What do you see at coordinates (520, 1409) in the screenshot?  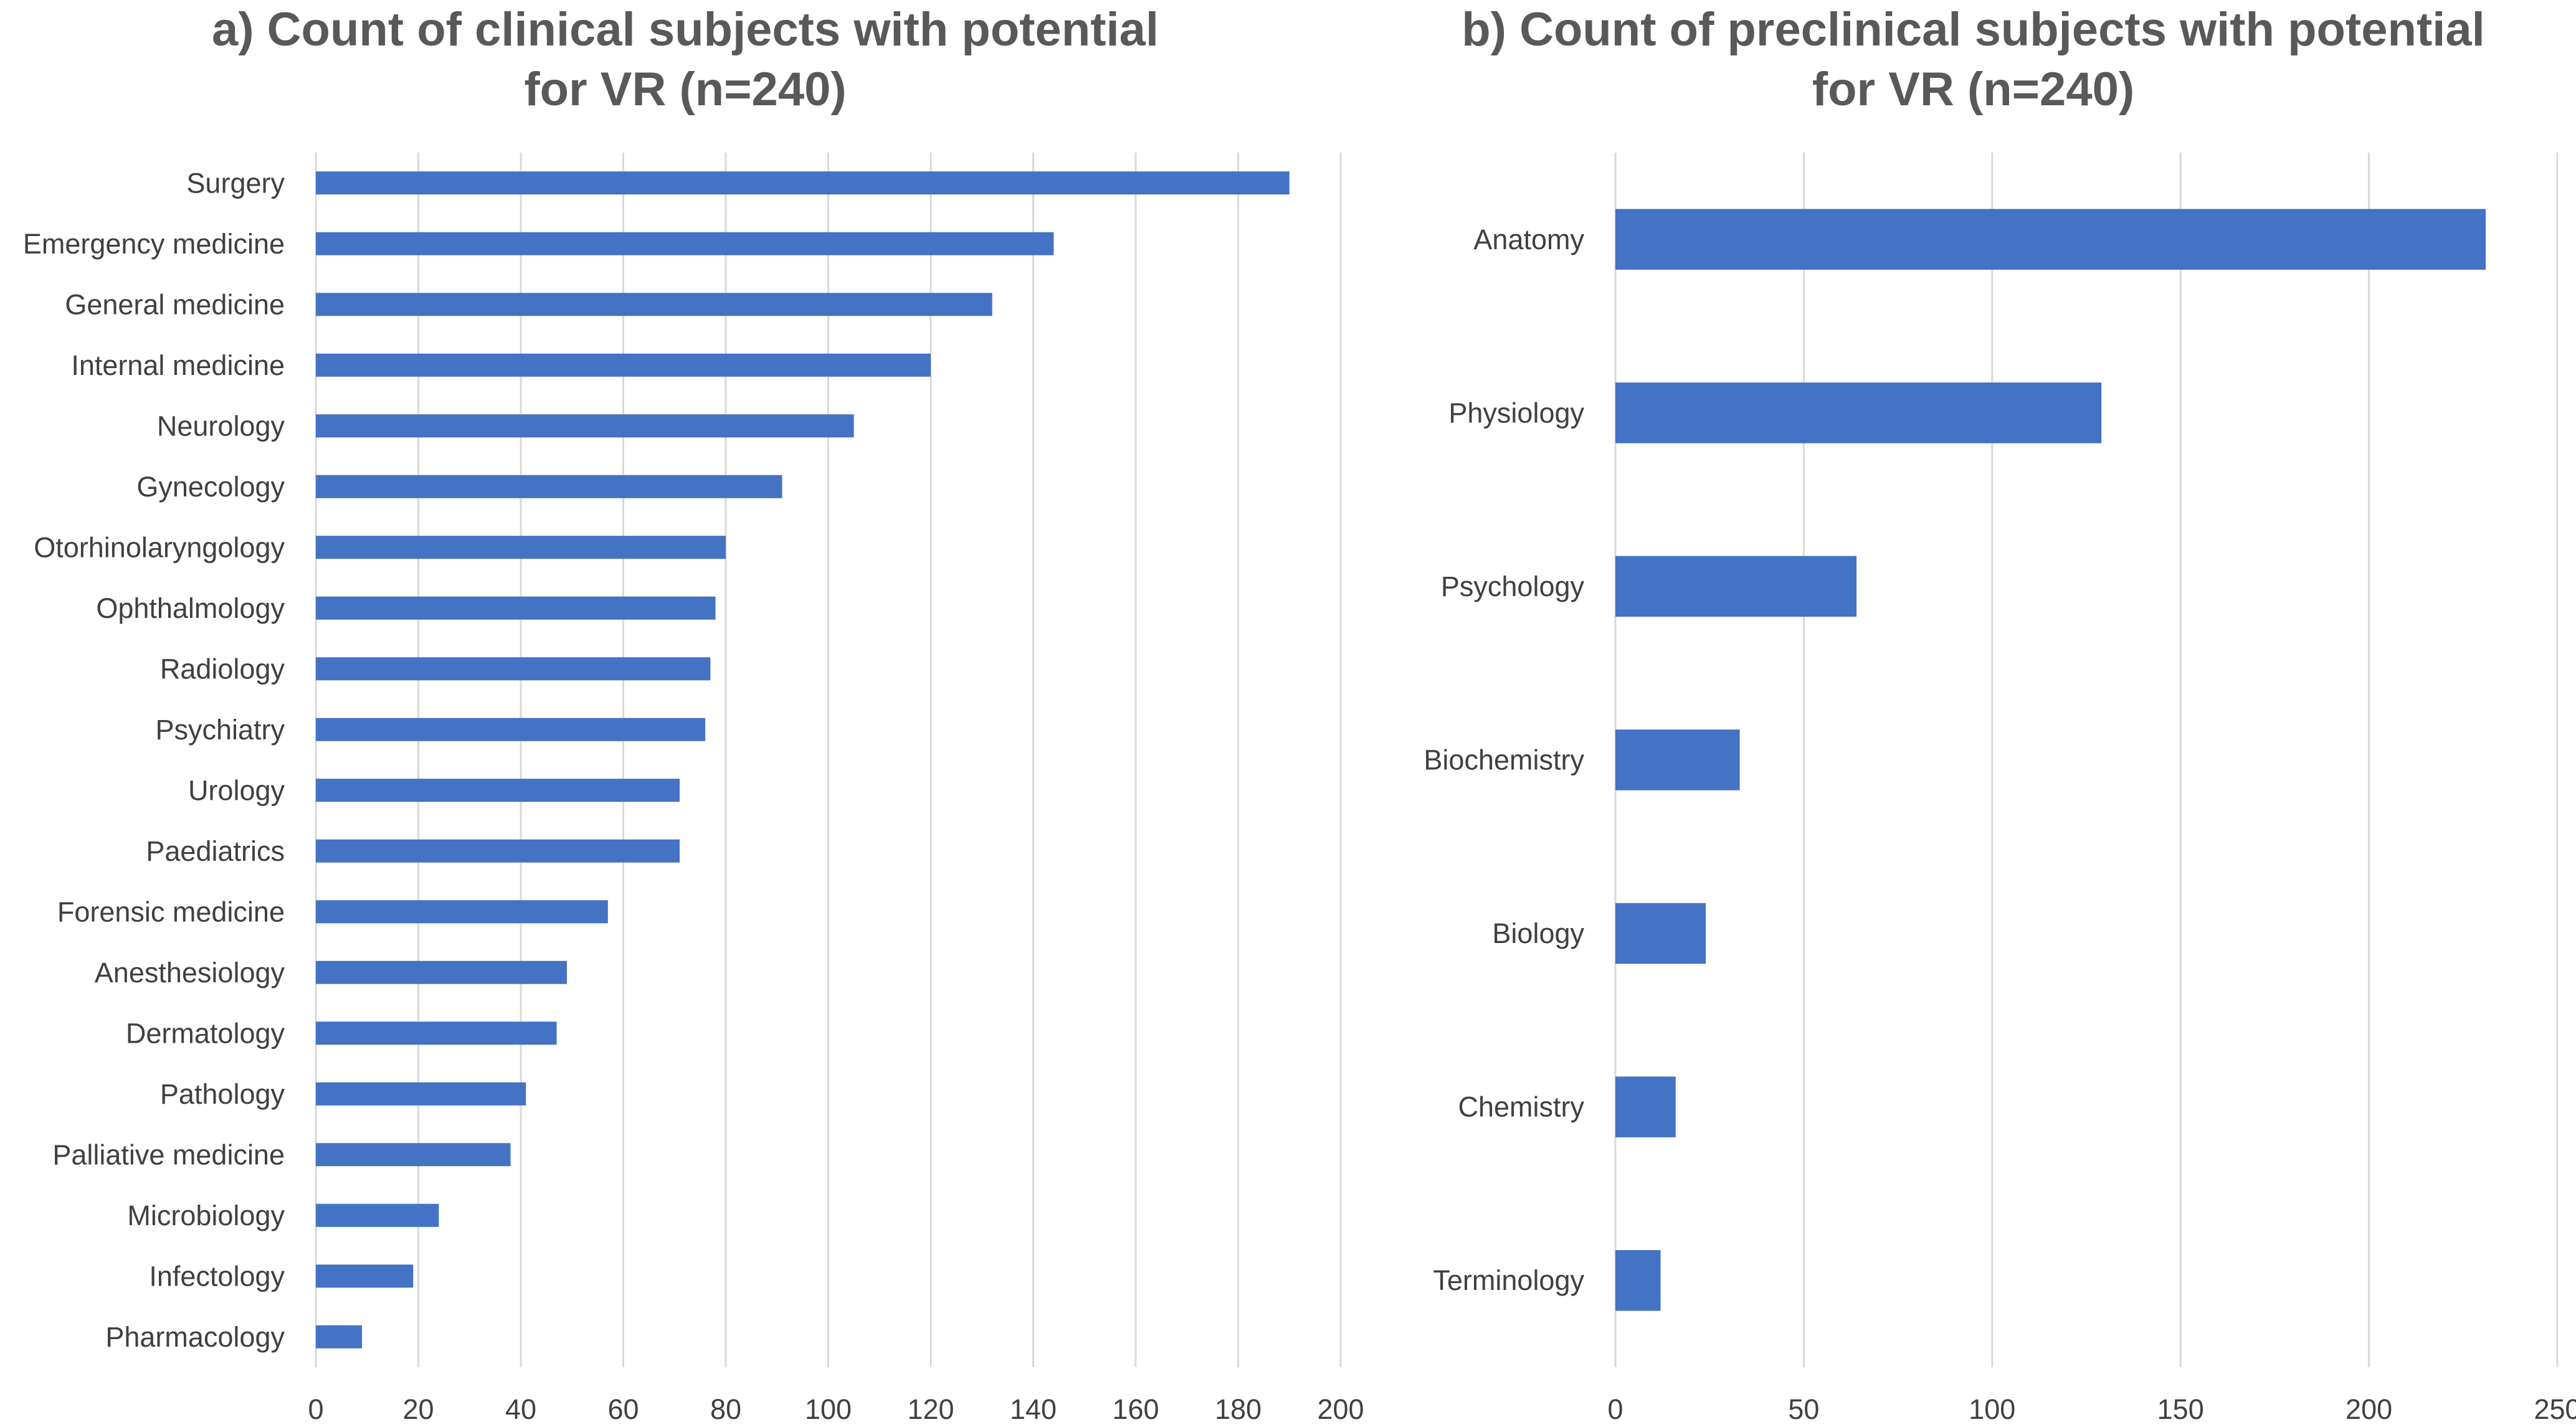 I see `clinical-x-tick-label: 40` at bounding box center [520, 1409].